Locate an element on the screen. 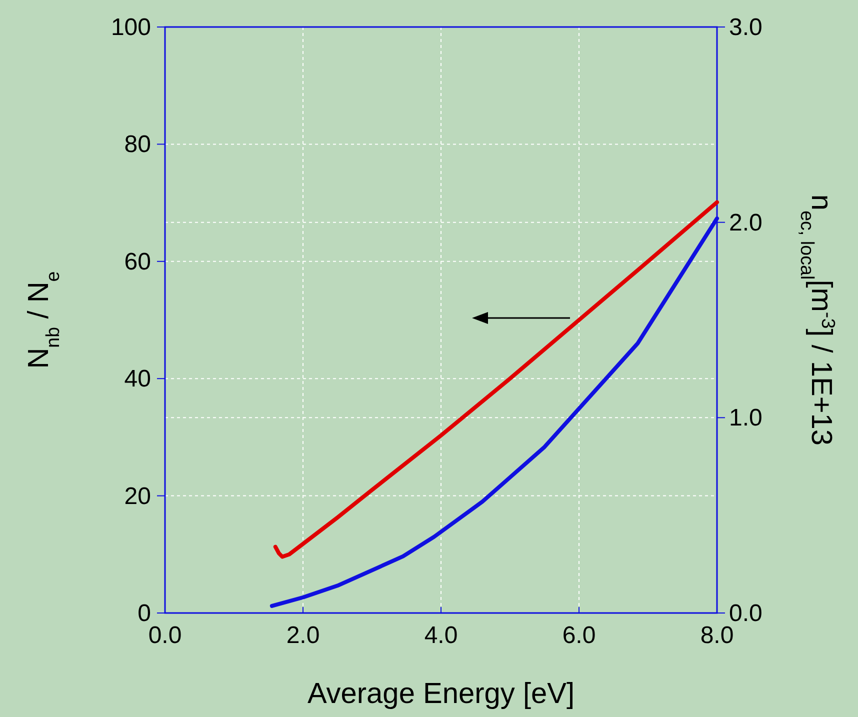 The image size is (858, 717). y-tick-label: 0 is located at coordinates (144, 613).